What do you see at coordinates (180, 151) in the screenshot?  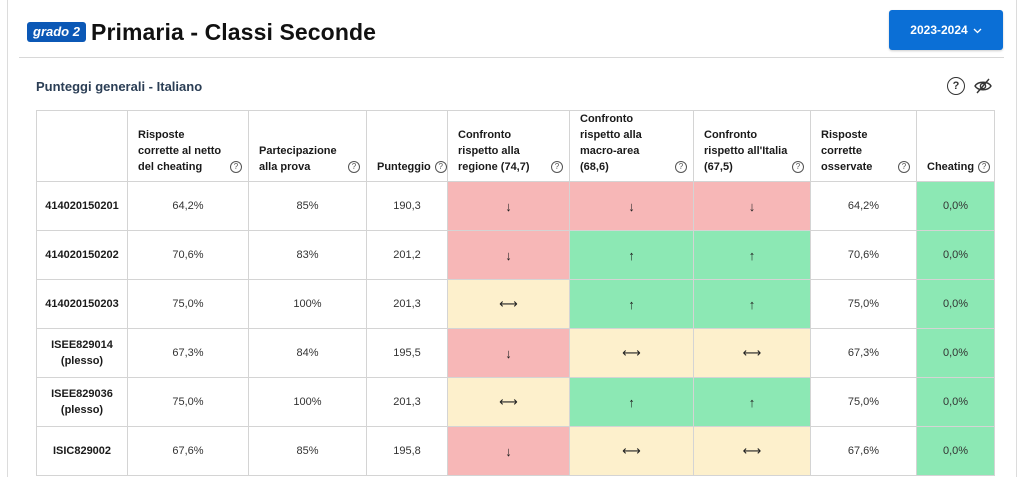 I see `column-header-label: Risposte corrette al netto del cheating` at bounding box center [180, 151].